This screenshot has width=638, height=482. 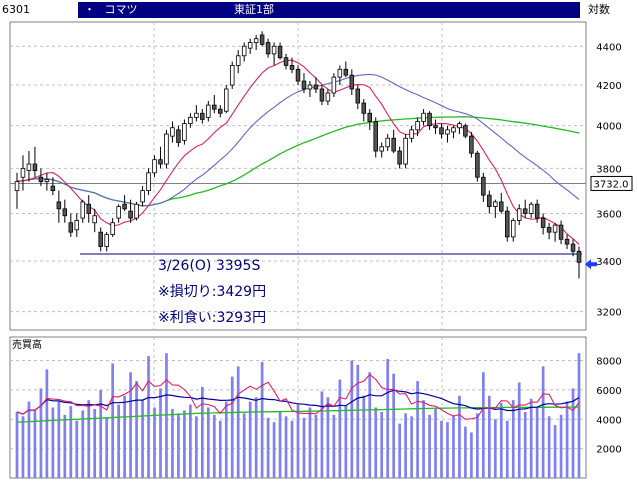 I want to click on stock-name-box: ・ コマツ, so click(x=152, y=10).